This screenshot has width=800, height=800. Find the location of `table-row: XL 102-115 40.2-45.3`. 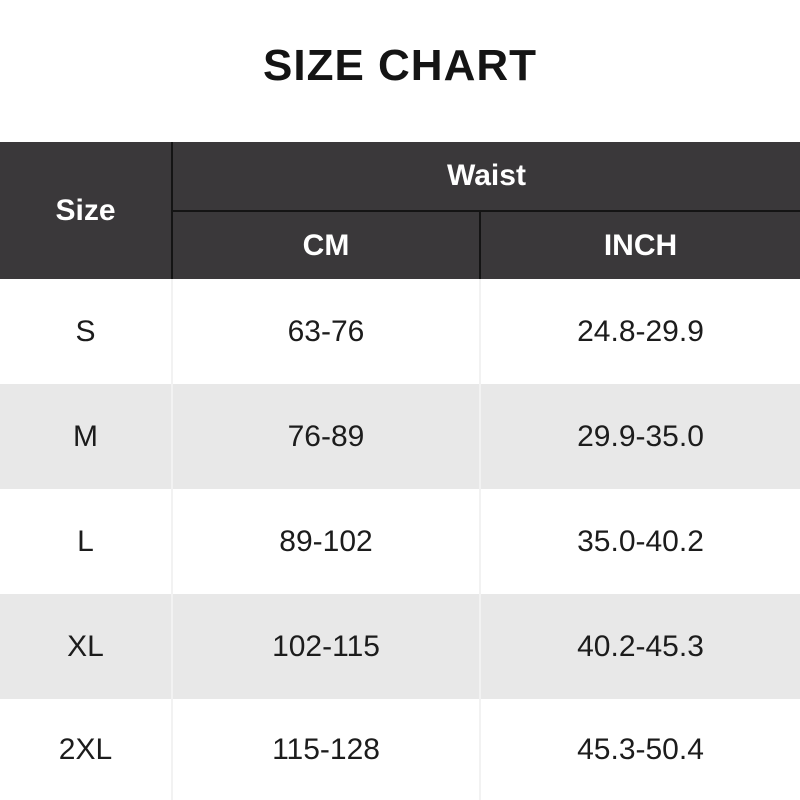

table-row: XL 102-115 40.2-45.3 is located at coordinates (400, 646).